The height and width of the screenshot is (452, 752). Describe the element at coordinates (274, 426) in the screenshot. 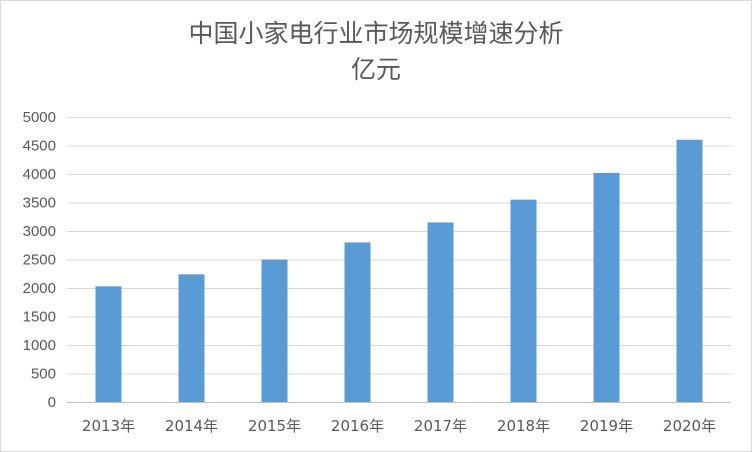

I see `x-tick-label: 2015年` at that location.